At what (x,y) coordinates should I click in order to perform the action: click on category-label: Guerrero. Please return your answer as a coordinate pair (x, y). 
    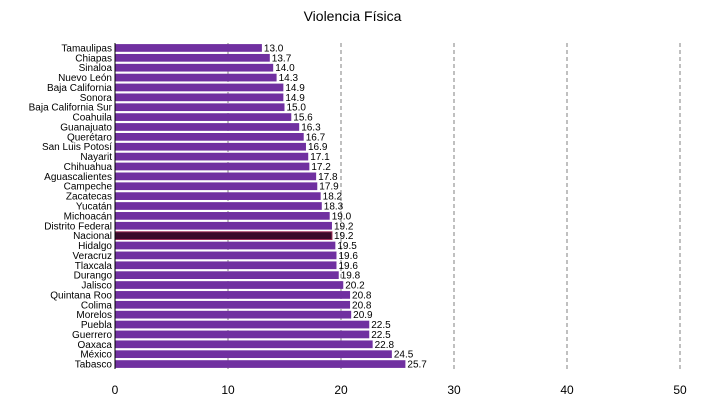
    Looking at the image, I should click on (92, 335).